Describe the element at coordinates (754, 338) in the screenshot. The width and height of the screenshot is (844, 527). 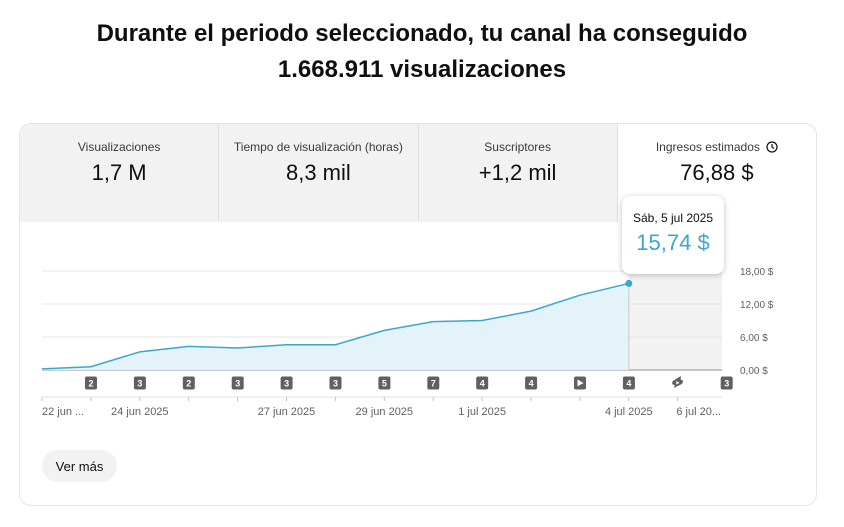
I see `y-tick-label: 6,00 $` at that location.